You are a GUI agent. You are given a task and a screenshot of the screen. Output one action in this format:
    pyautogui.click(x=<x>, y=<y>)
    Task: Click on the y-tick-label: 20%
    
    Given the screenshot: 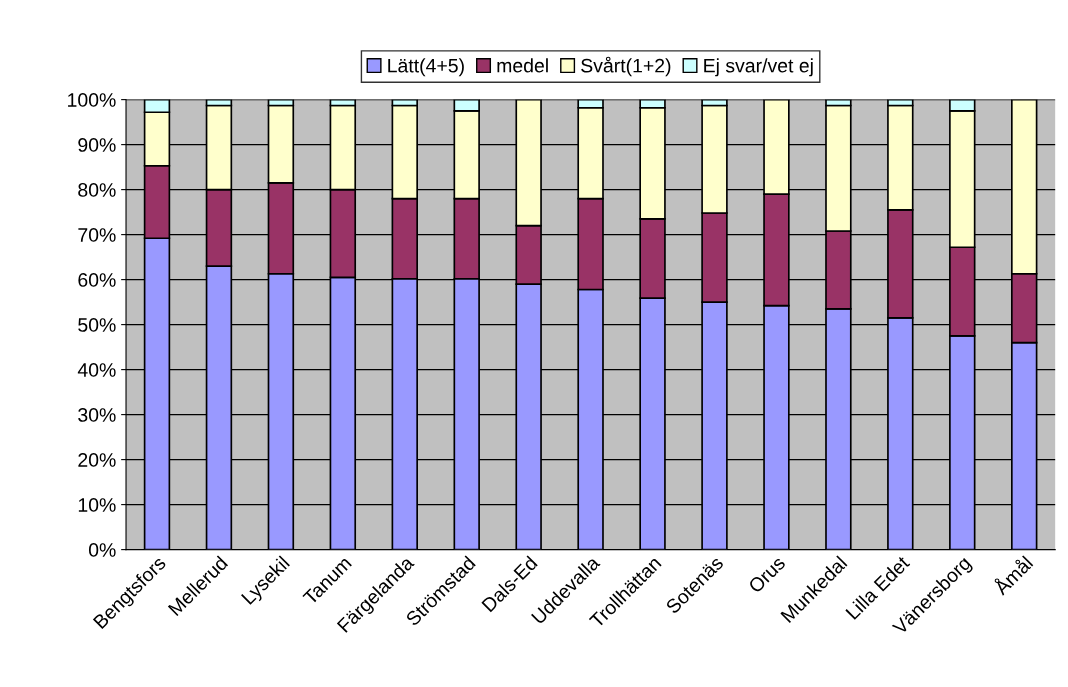 What is the action you would take?
    pyautogui.click(x=97, y=460)
    